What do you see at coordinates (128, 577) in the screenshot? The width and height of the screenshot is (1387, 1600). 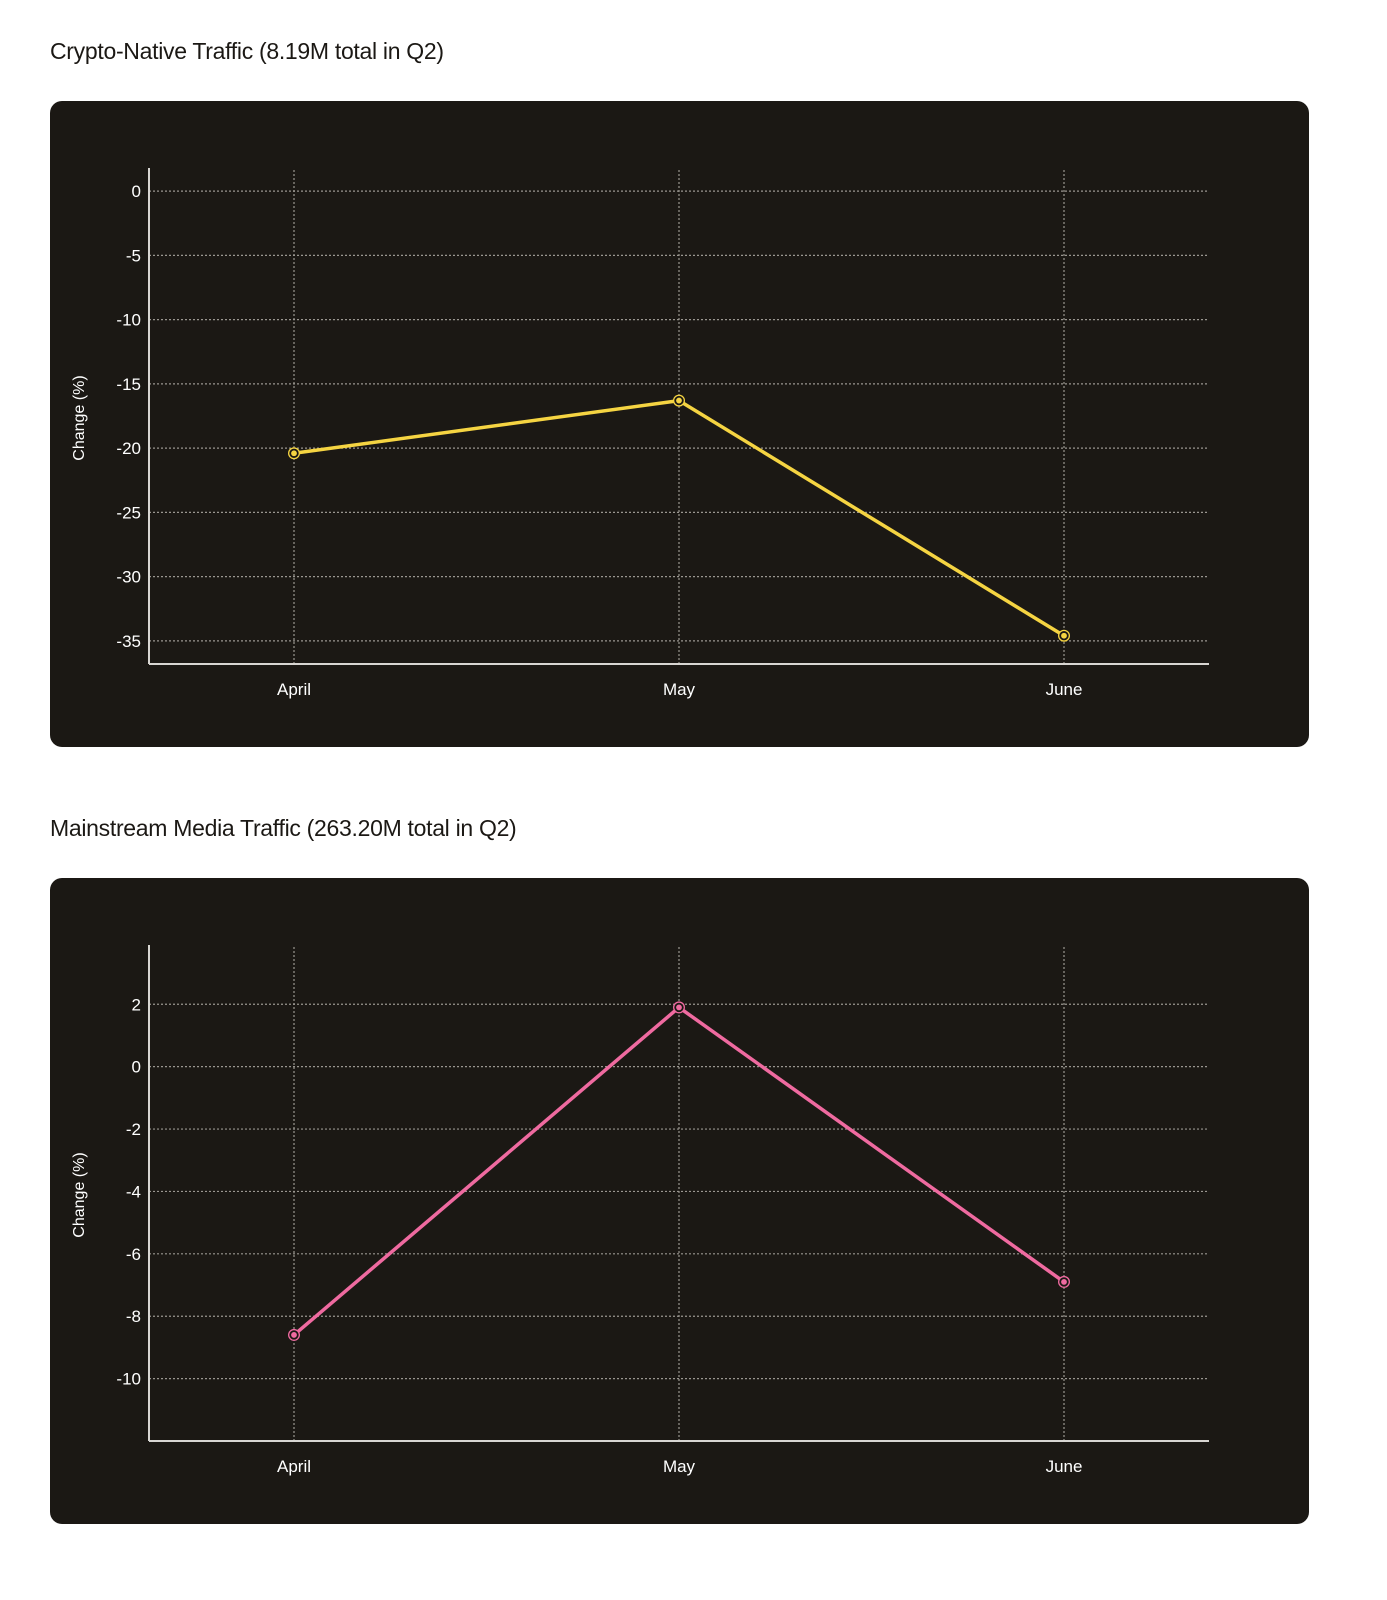 I see `y-tick-label: -30` at bounding box center [128, 577].